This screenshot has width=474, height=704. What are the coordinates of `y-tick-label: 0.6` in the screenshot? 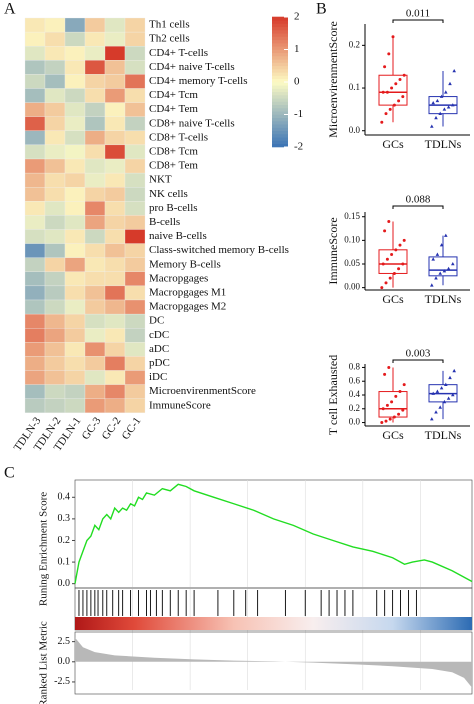 It's located at (355, 380).